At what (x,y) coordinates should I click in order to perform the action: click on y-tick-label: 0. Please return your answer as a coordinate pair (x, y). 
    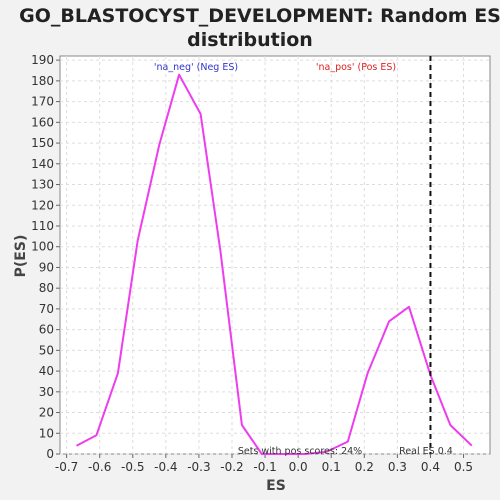
    Looking at the image, I should click on (50, 454).